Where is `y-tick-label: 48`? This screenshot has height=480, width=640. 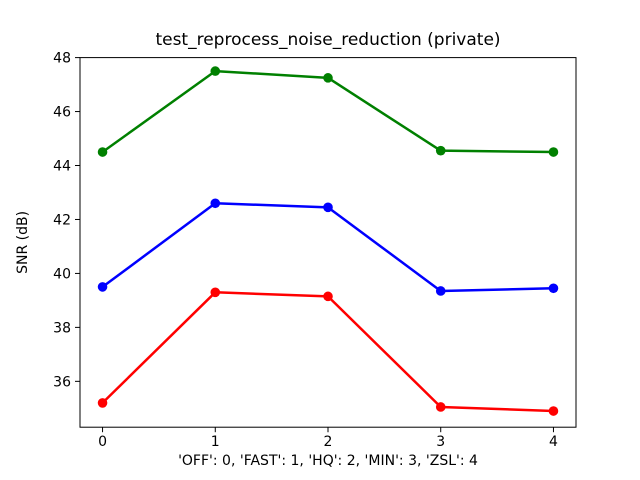
y-tick-label: 48 is located at coordinates (62, 59).